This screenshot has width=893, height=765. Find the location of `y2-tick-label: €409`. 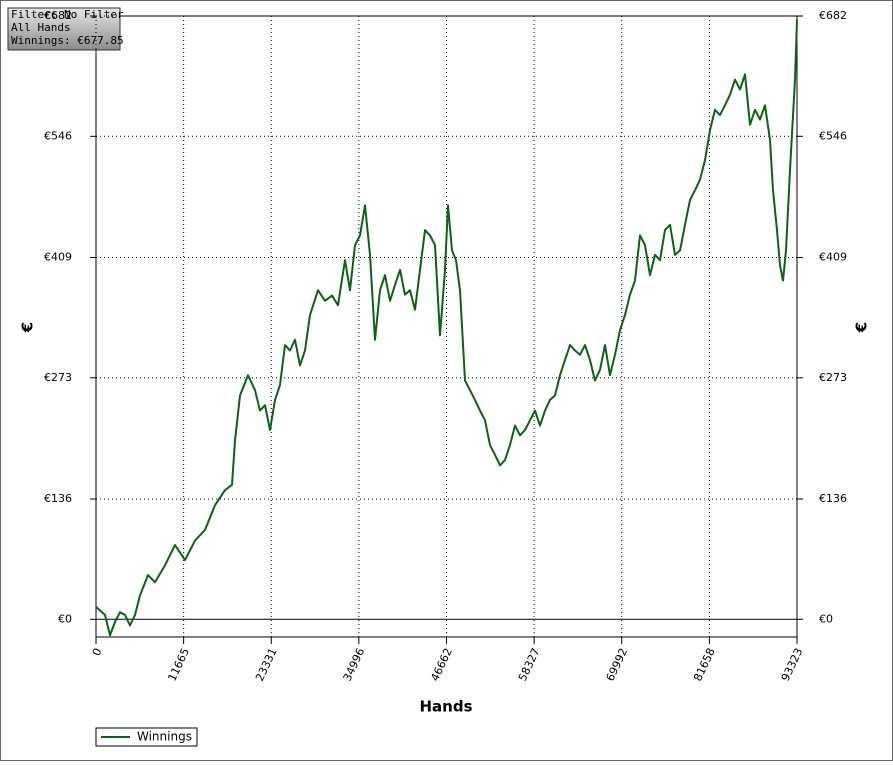

y2-tick-label: €409 is located at coordinates (833, 257).